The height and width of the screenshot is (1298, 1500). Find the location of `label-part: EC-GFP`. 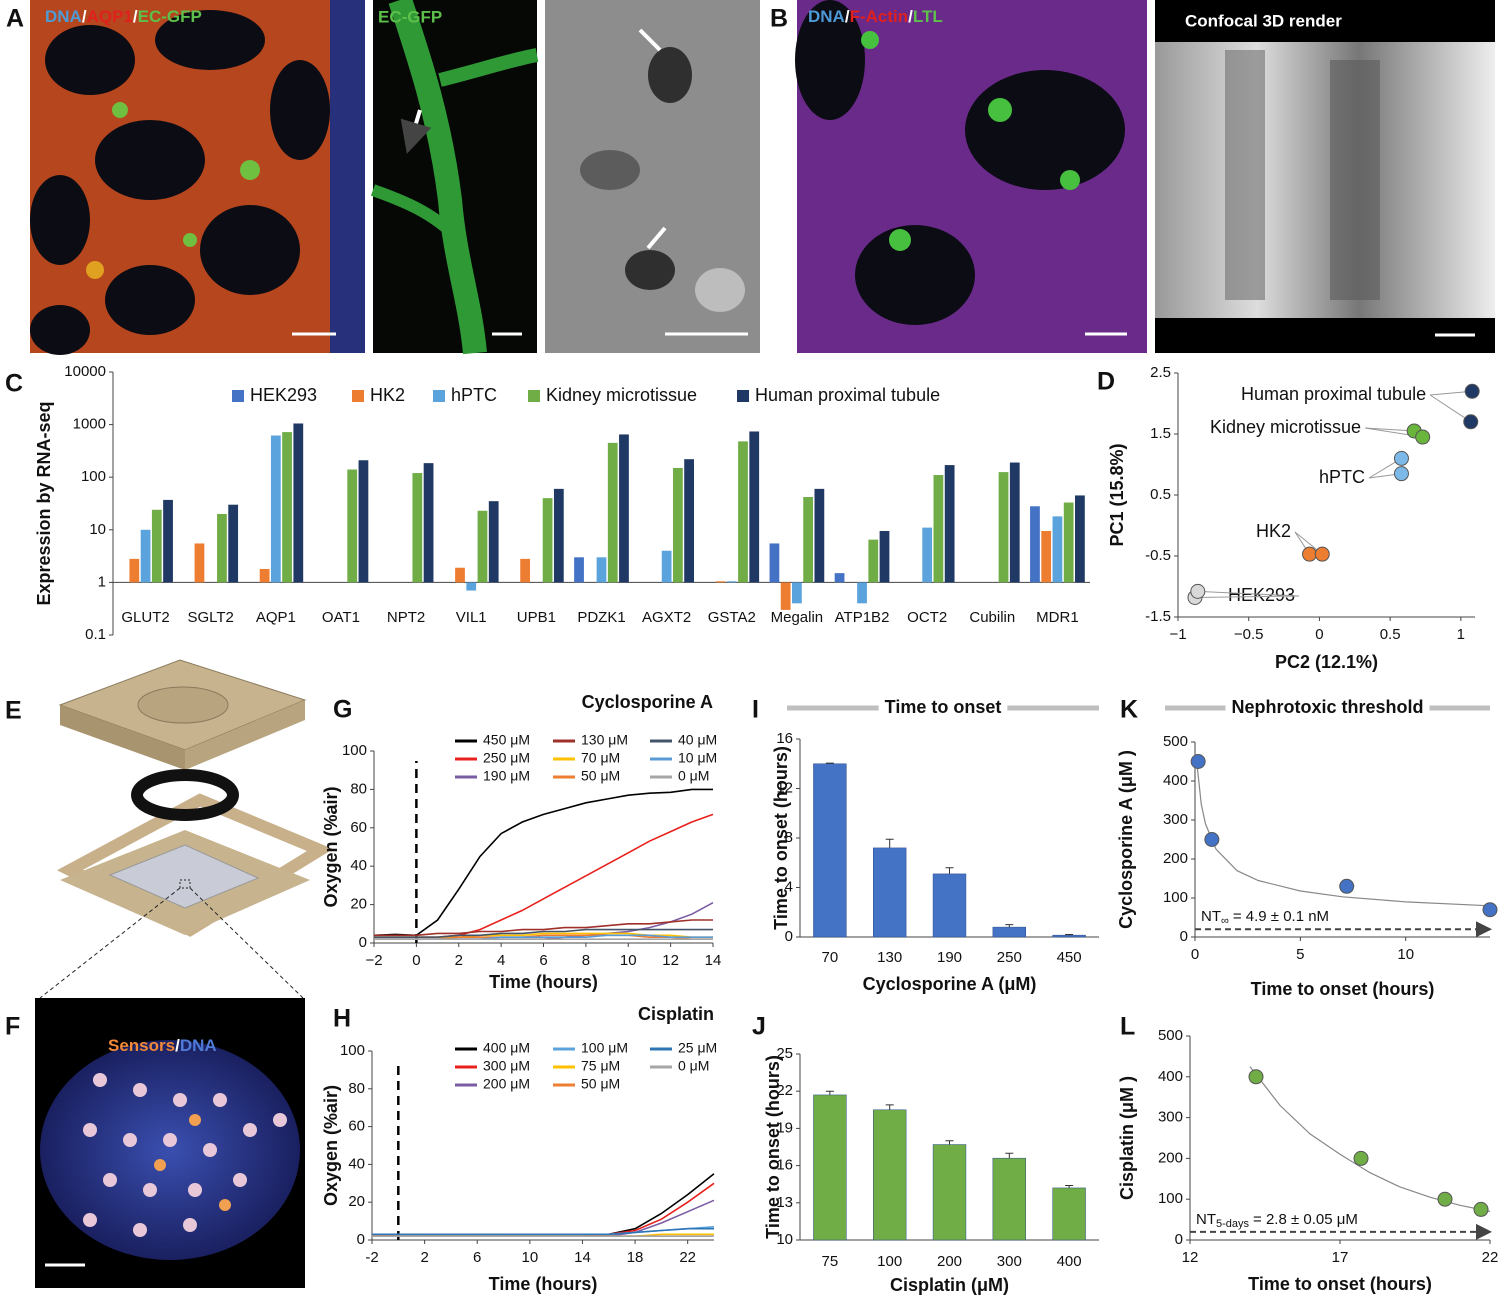

label-part: EC-GFP is located at coordinates (170, 16).